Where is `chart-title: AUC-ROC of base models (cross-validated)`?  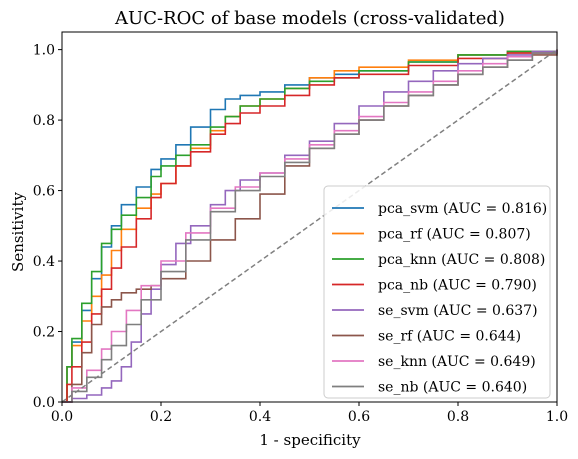 chart-title: AUC-ROC of base models (cross-validated) is located at coordinates (309, 18).